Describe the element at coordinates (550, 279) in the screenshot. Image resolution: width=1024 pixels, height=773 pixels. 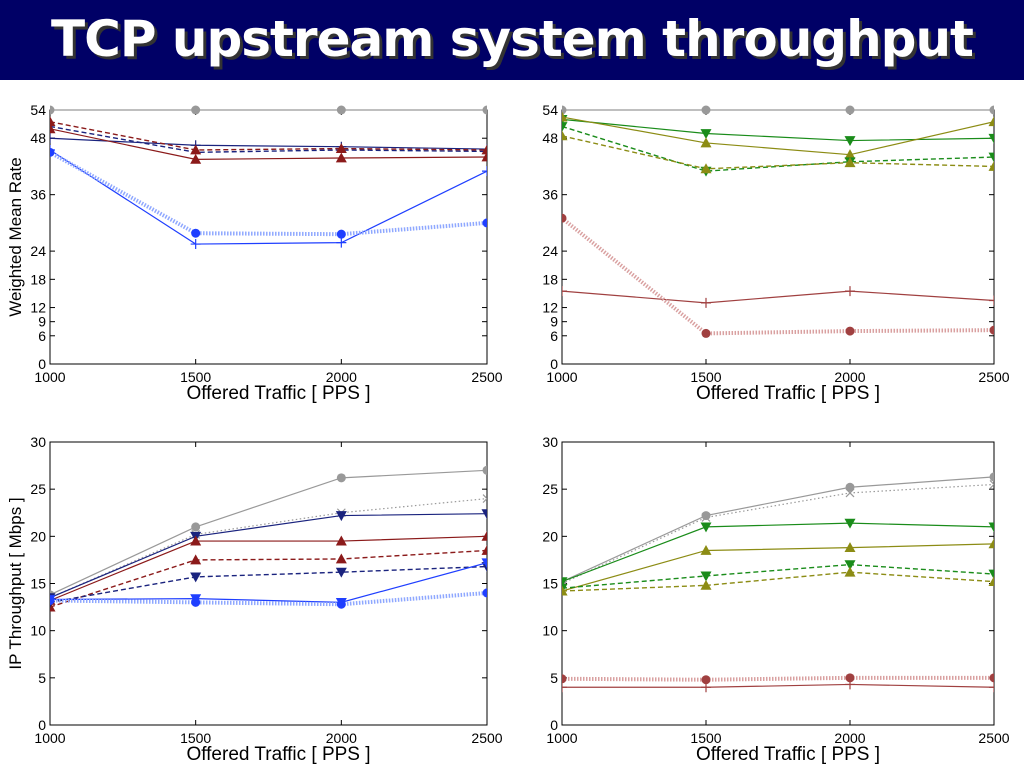
I see `y-tick-label: 18` at that location.